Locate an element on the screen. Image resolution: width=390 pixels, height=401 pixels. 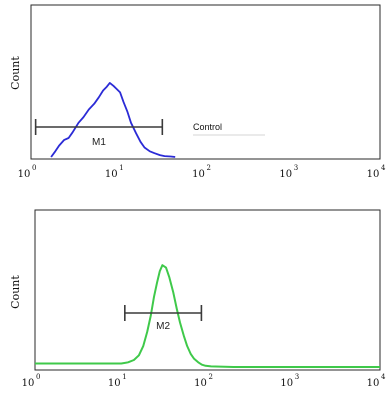
y-axis-label-1: Count is located at coordinates (15, 73).